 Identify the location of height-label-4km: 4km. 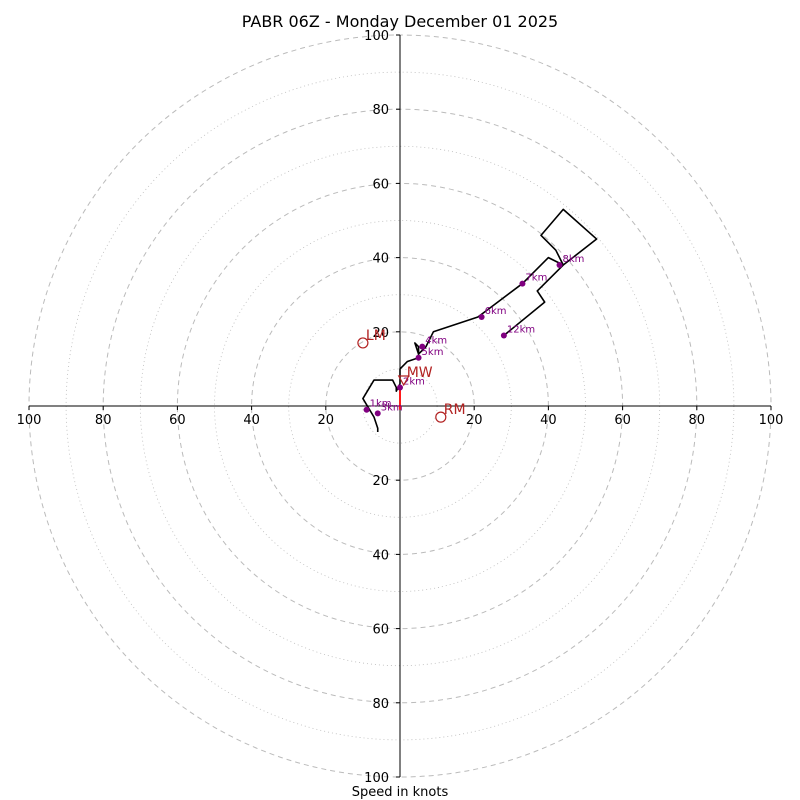
(436, 341).